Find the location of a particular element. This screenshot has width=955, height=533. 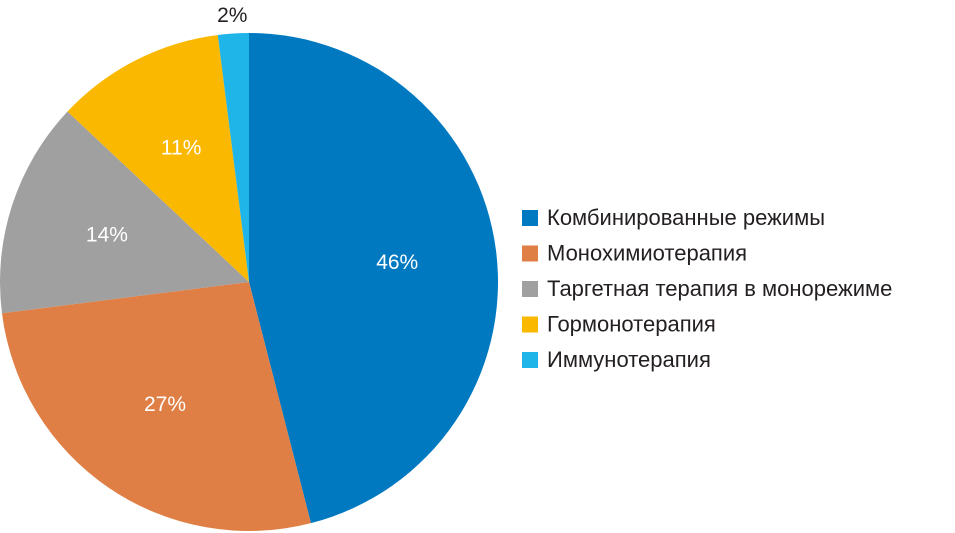

legend-label-3: Таргетная терапия в монорежиме is located at coordinates (719, 288).